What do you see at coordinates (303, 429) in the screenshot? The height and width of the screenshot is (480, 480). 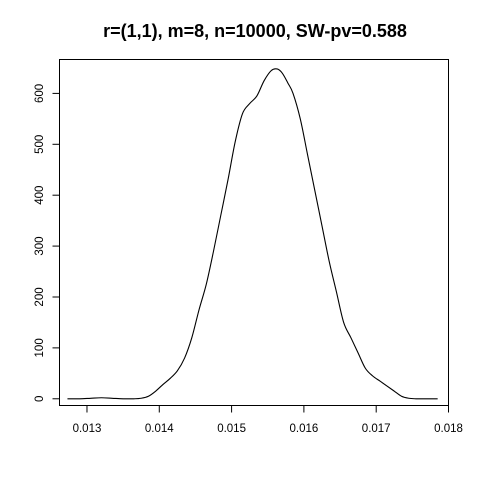 I see `x-tick-label: 0.016` at bounding box center [303, 429].